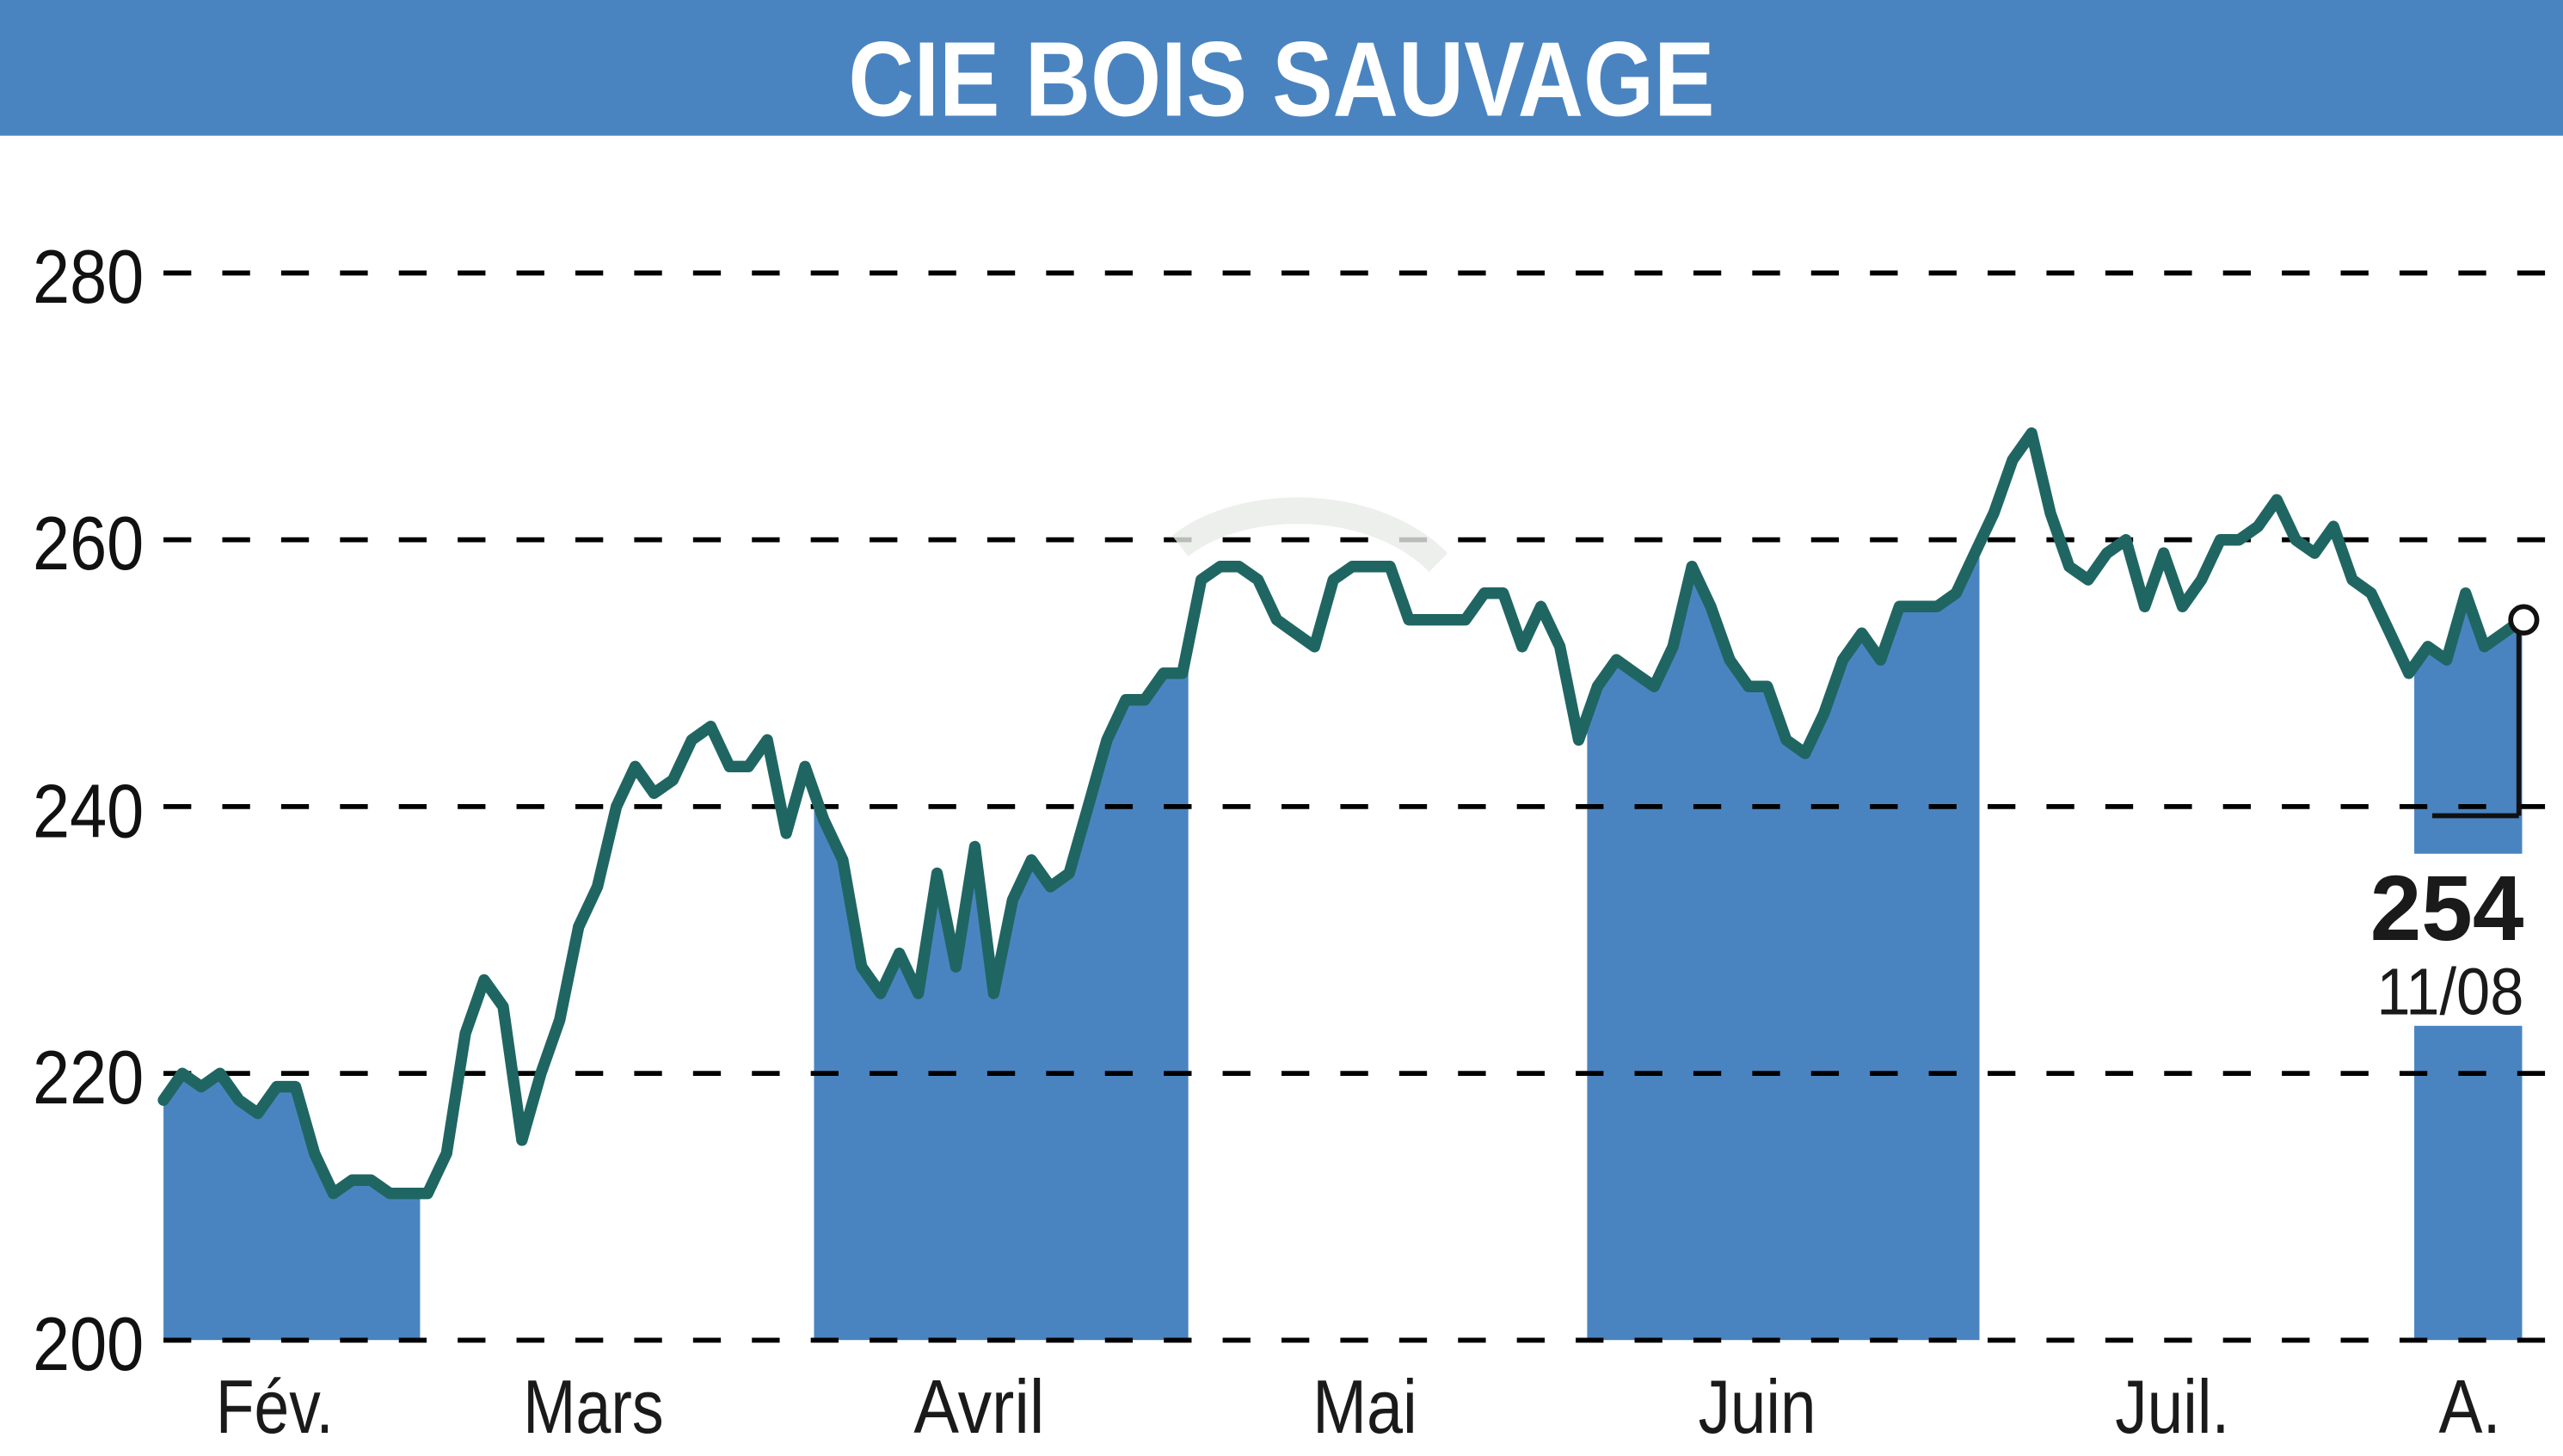 Image resolution: width=2563 pixels, height=1456 pixels. I want to click on last-point-circle-icon, so click(2524, 620).